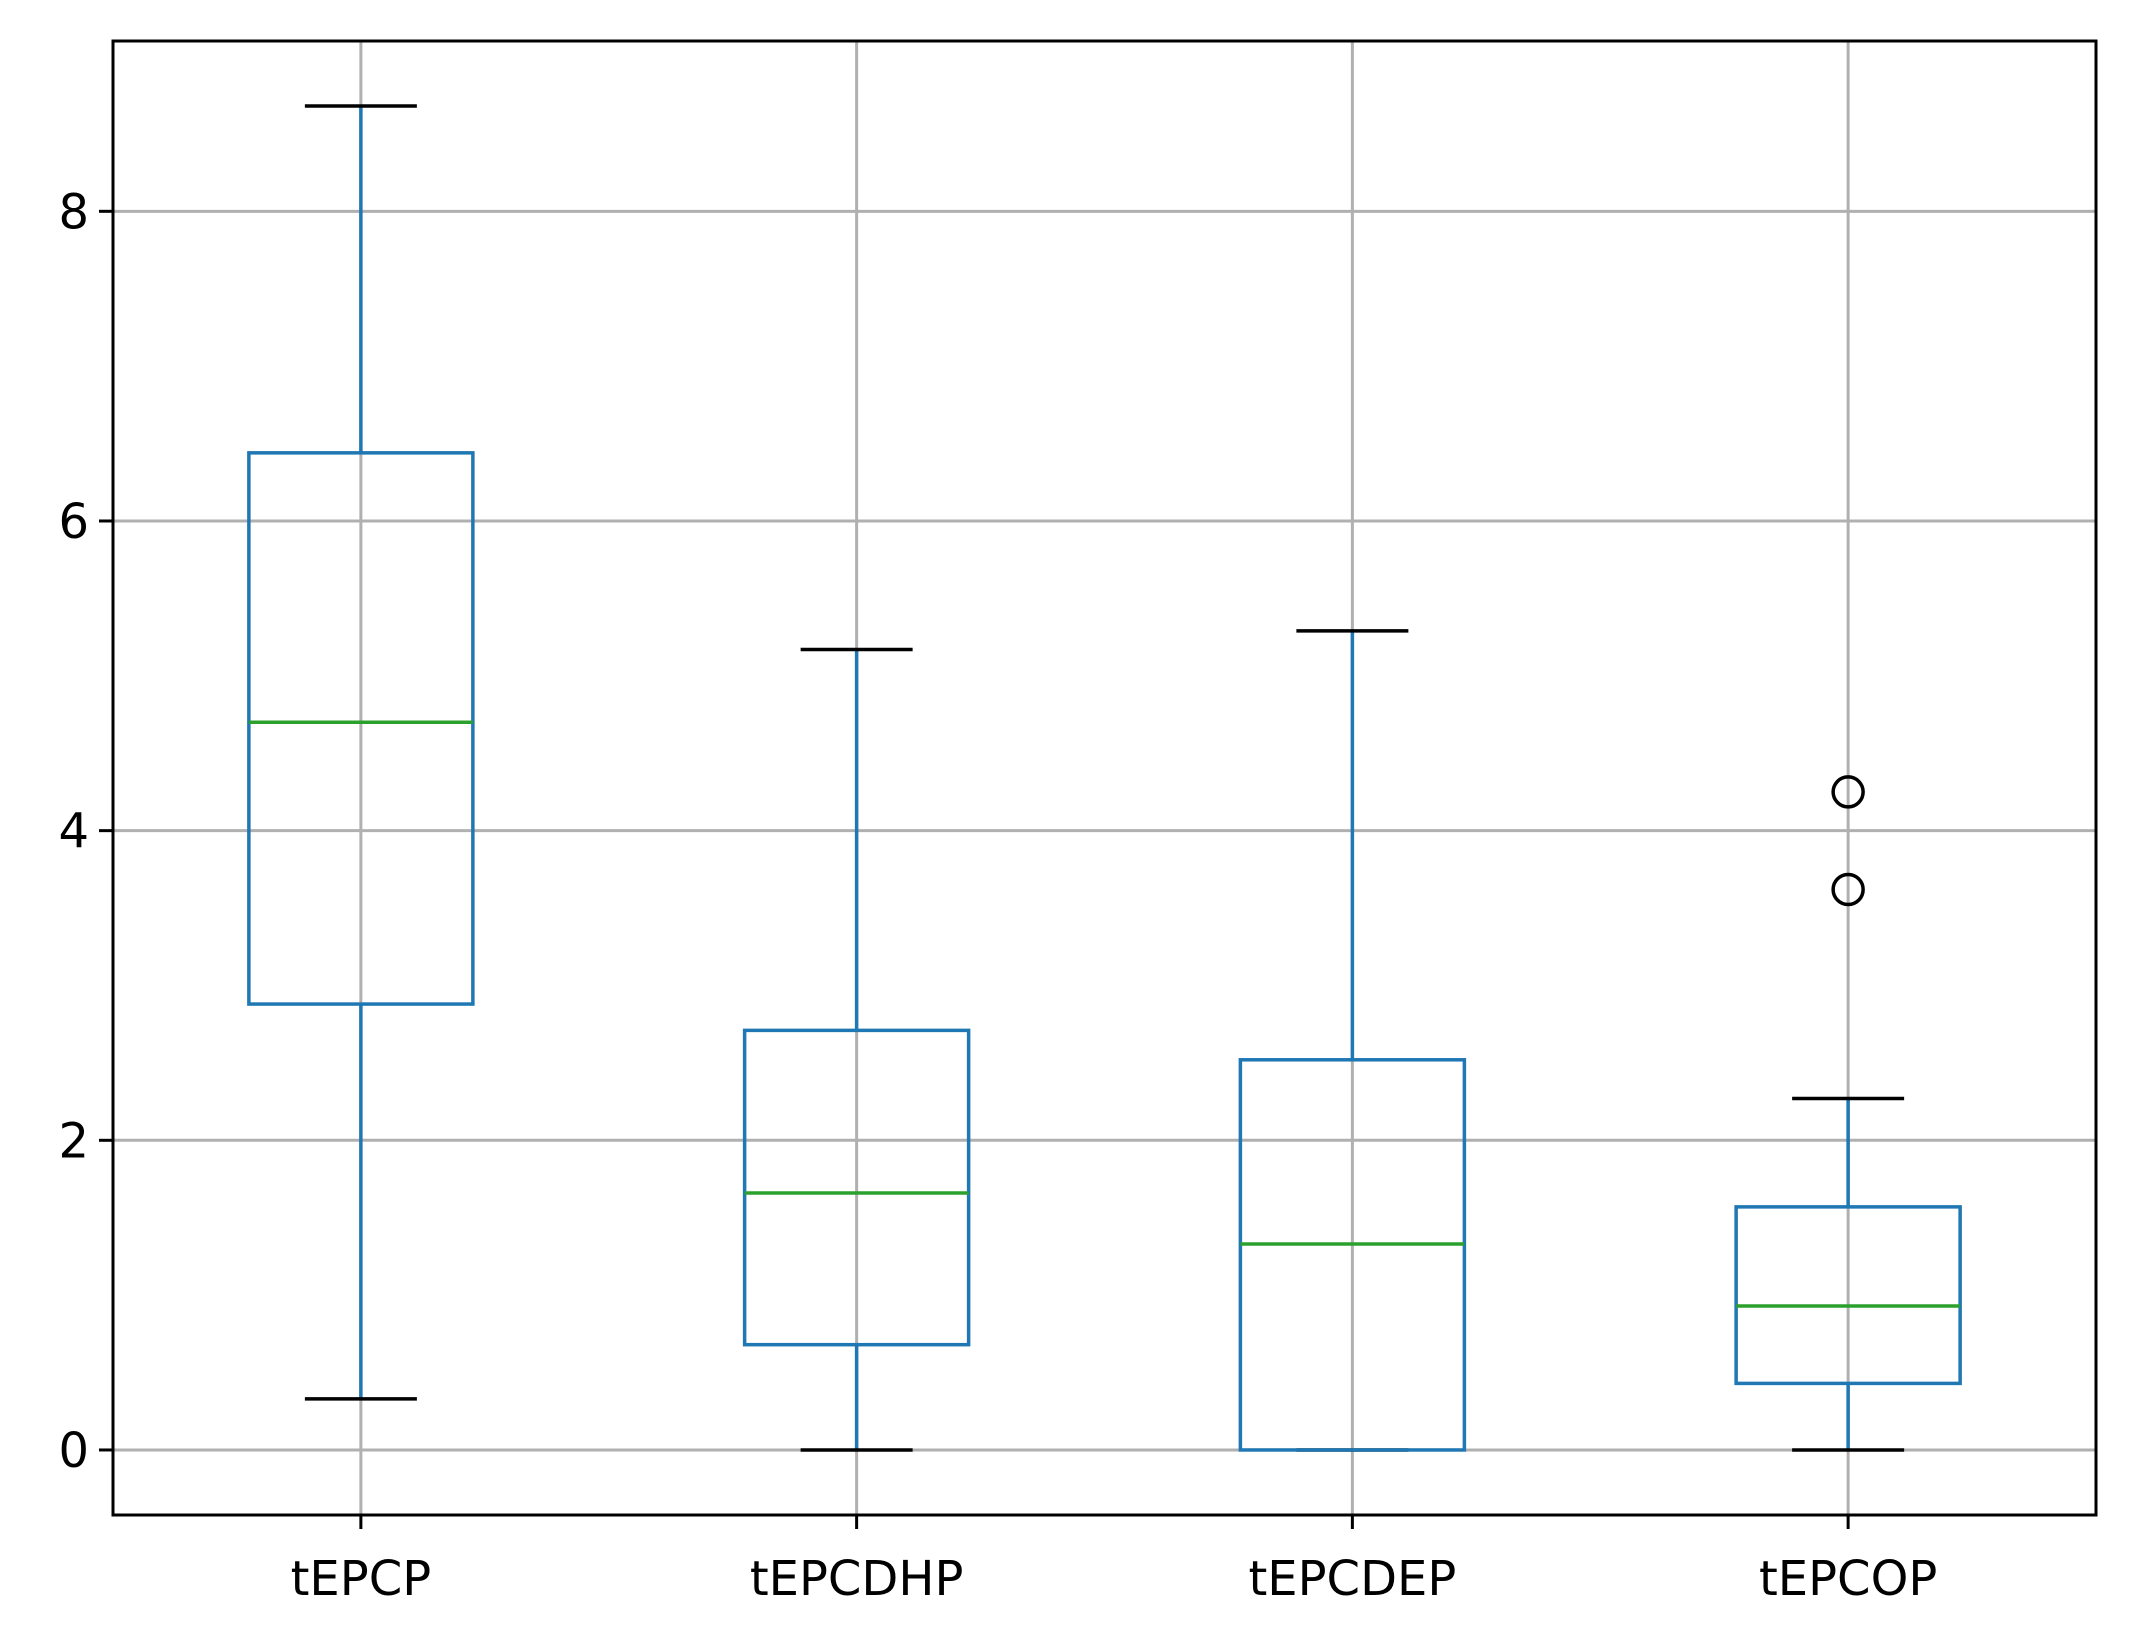 The image size is (2138, 1651). Describe the element at coordinates (73, 832) in the screenshot. I see `y-tick-label: 4` at that location.